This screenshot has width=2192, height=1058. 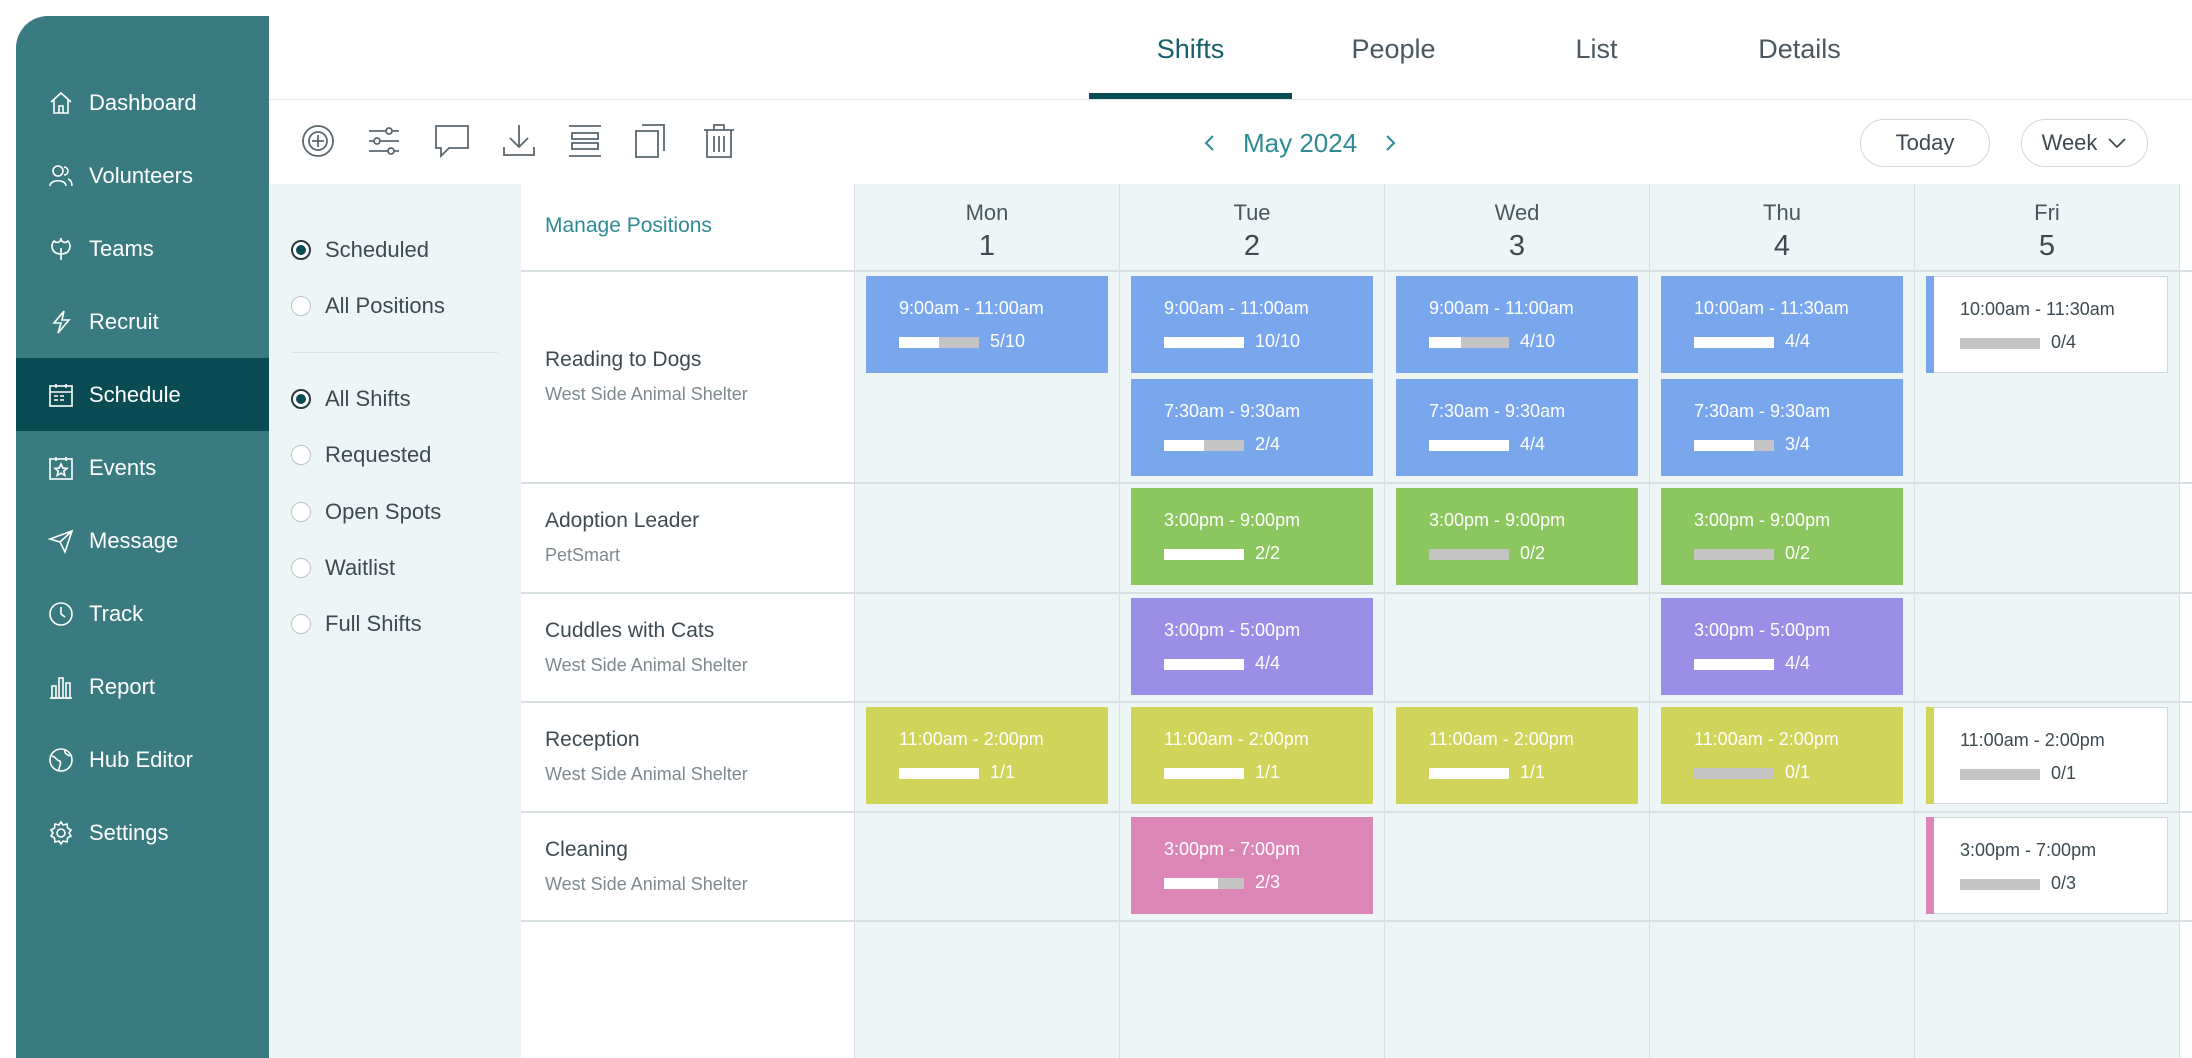 I want to click on position-location: PetSmart, so click(x=583, y=555).